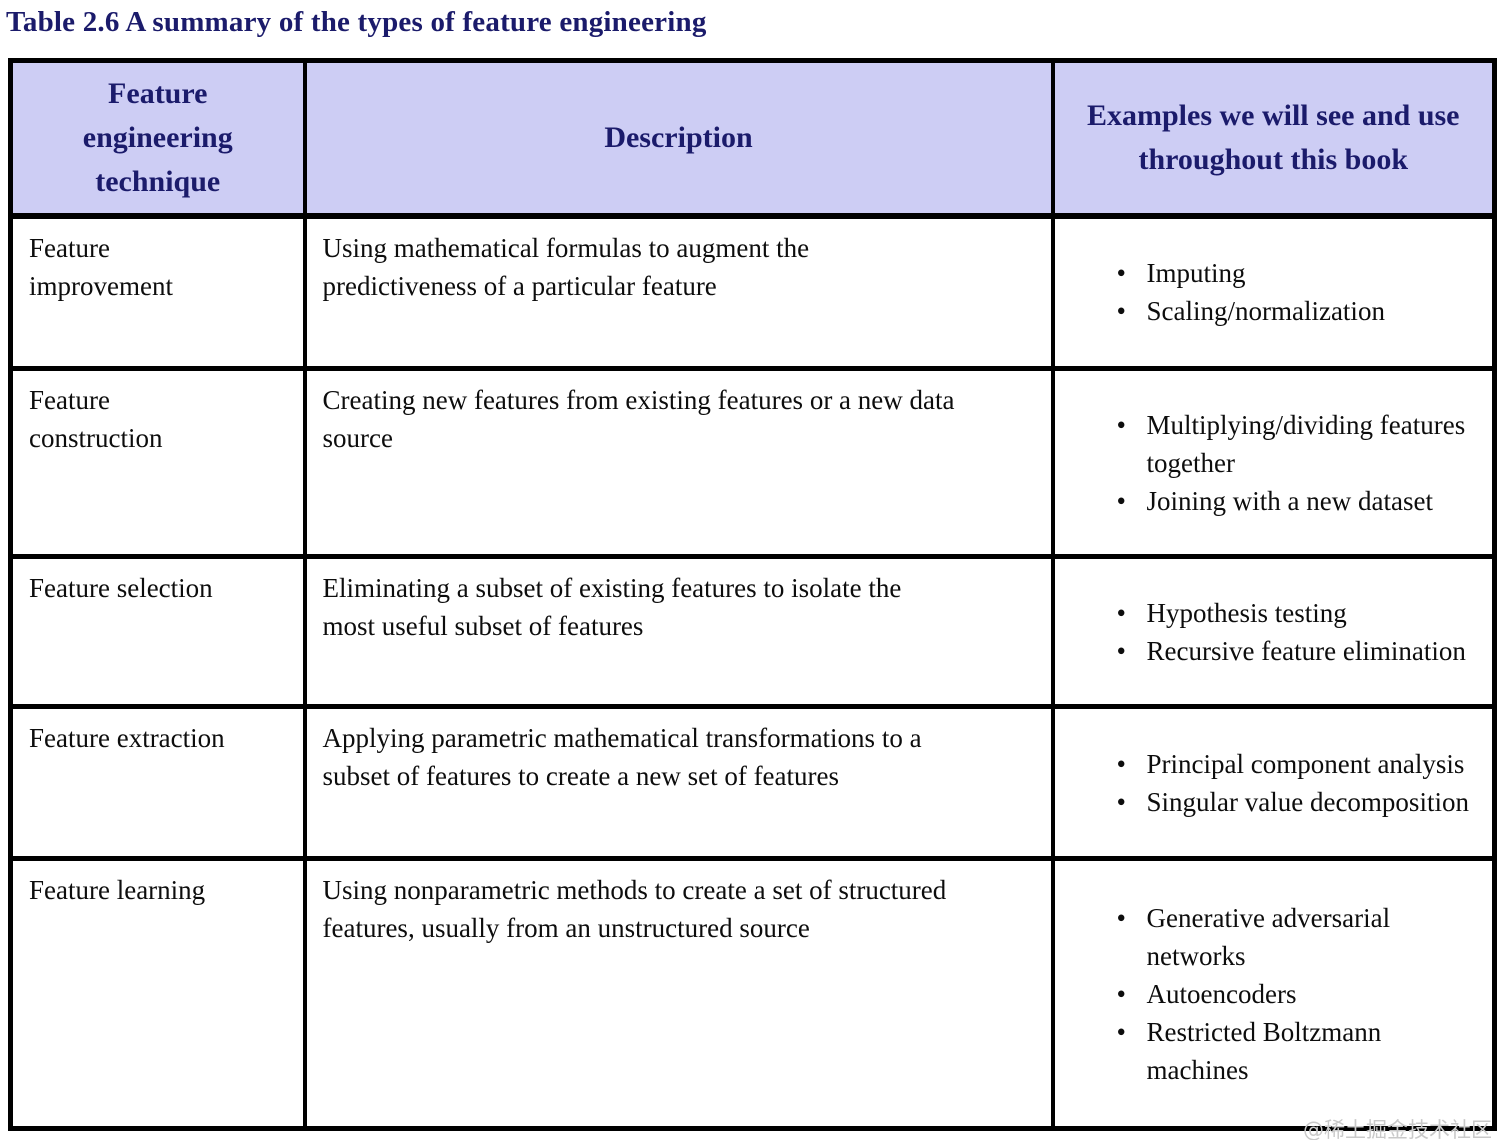 This screenshot has width=1500, height=1140. Describe the element at coordinates (1299, 501) in the screenshot. I see `example-item: Joining with a new dataset` at that location.